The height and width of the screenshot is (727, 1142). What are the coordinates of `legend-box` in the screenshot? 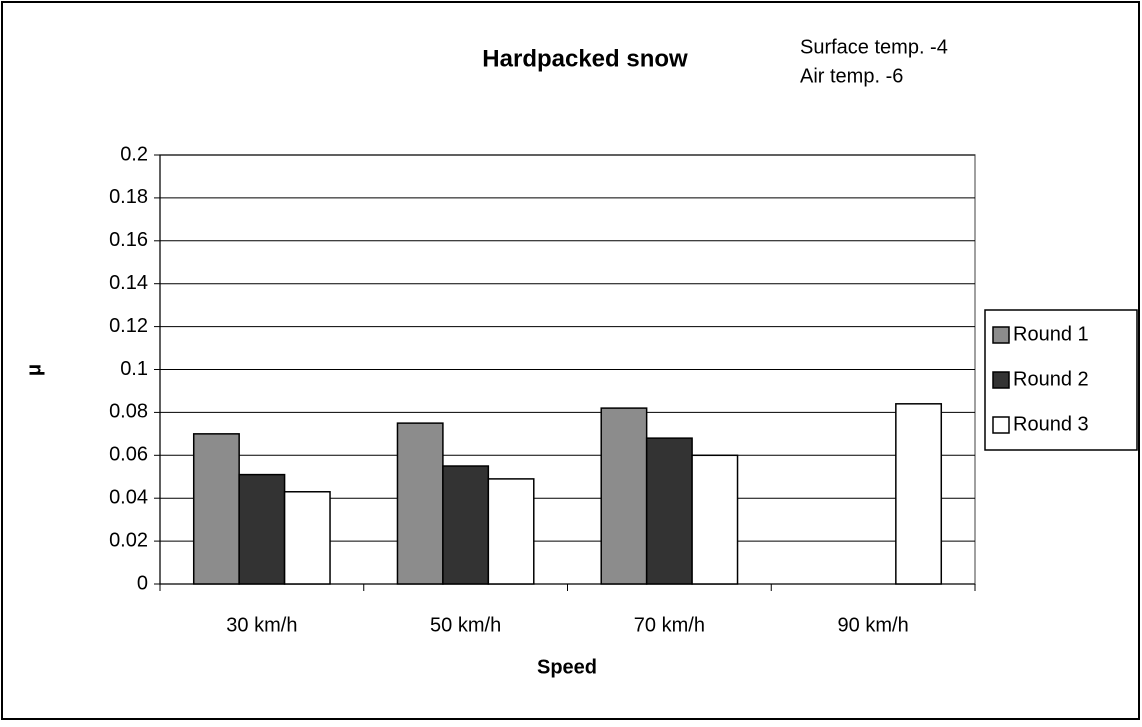 It's located at (1061, 380).